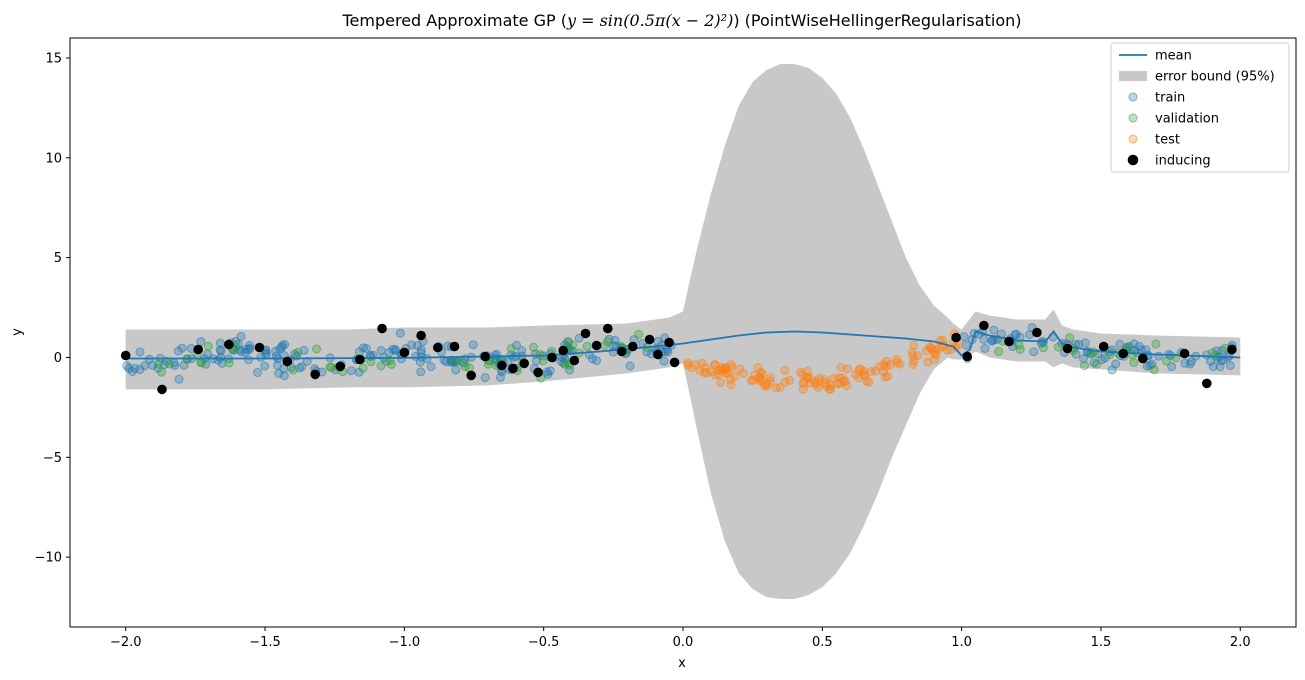 Image resolution: width=1305 pixels, height=680 pixels. I want to click on x-tick-label: −2.0, so click(126, 642).